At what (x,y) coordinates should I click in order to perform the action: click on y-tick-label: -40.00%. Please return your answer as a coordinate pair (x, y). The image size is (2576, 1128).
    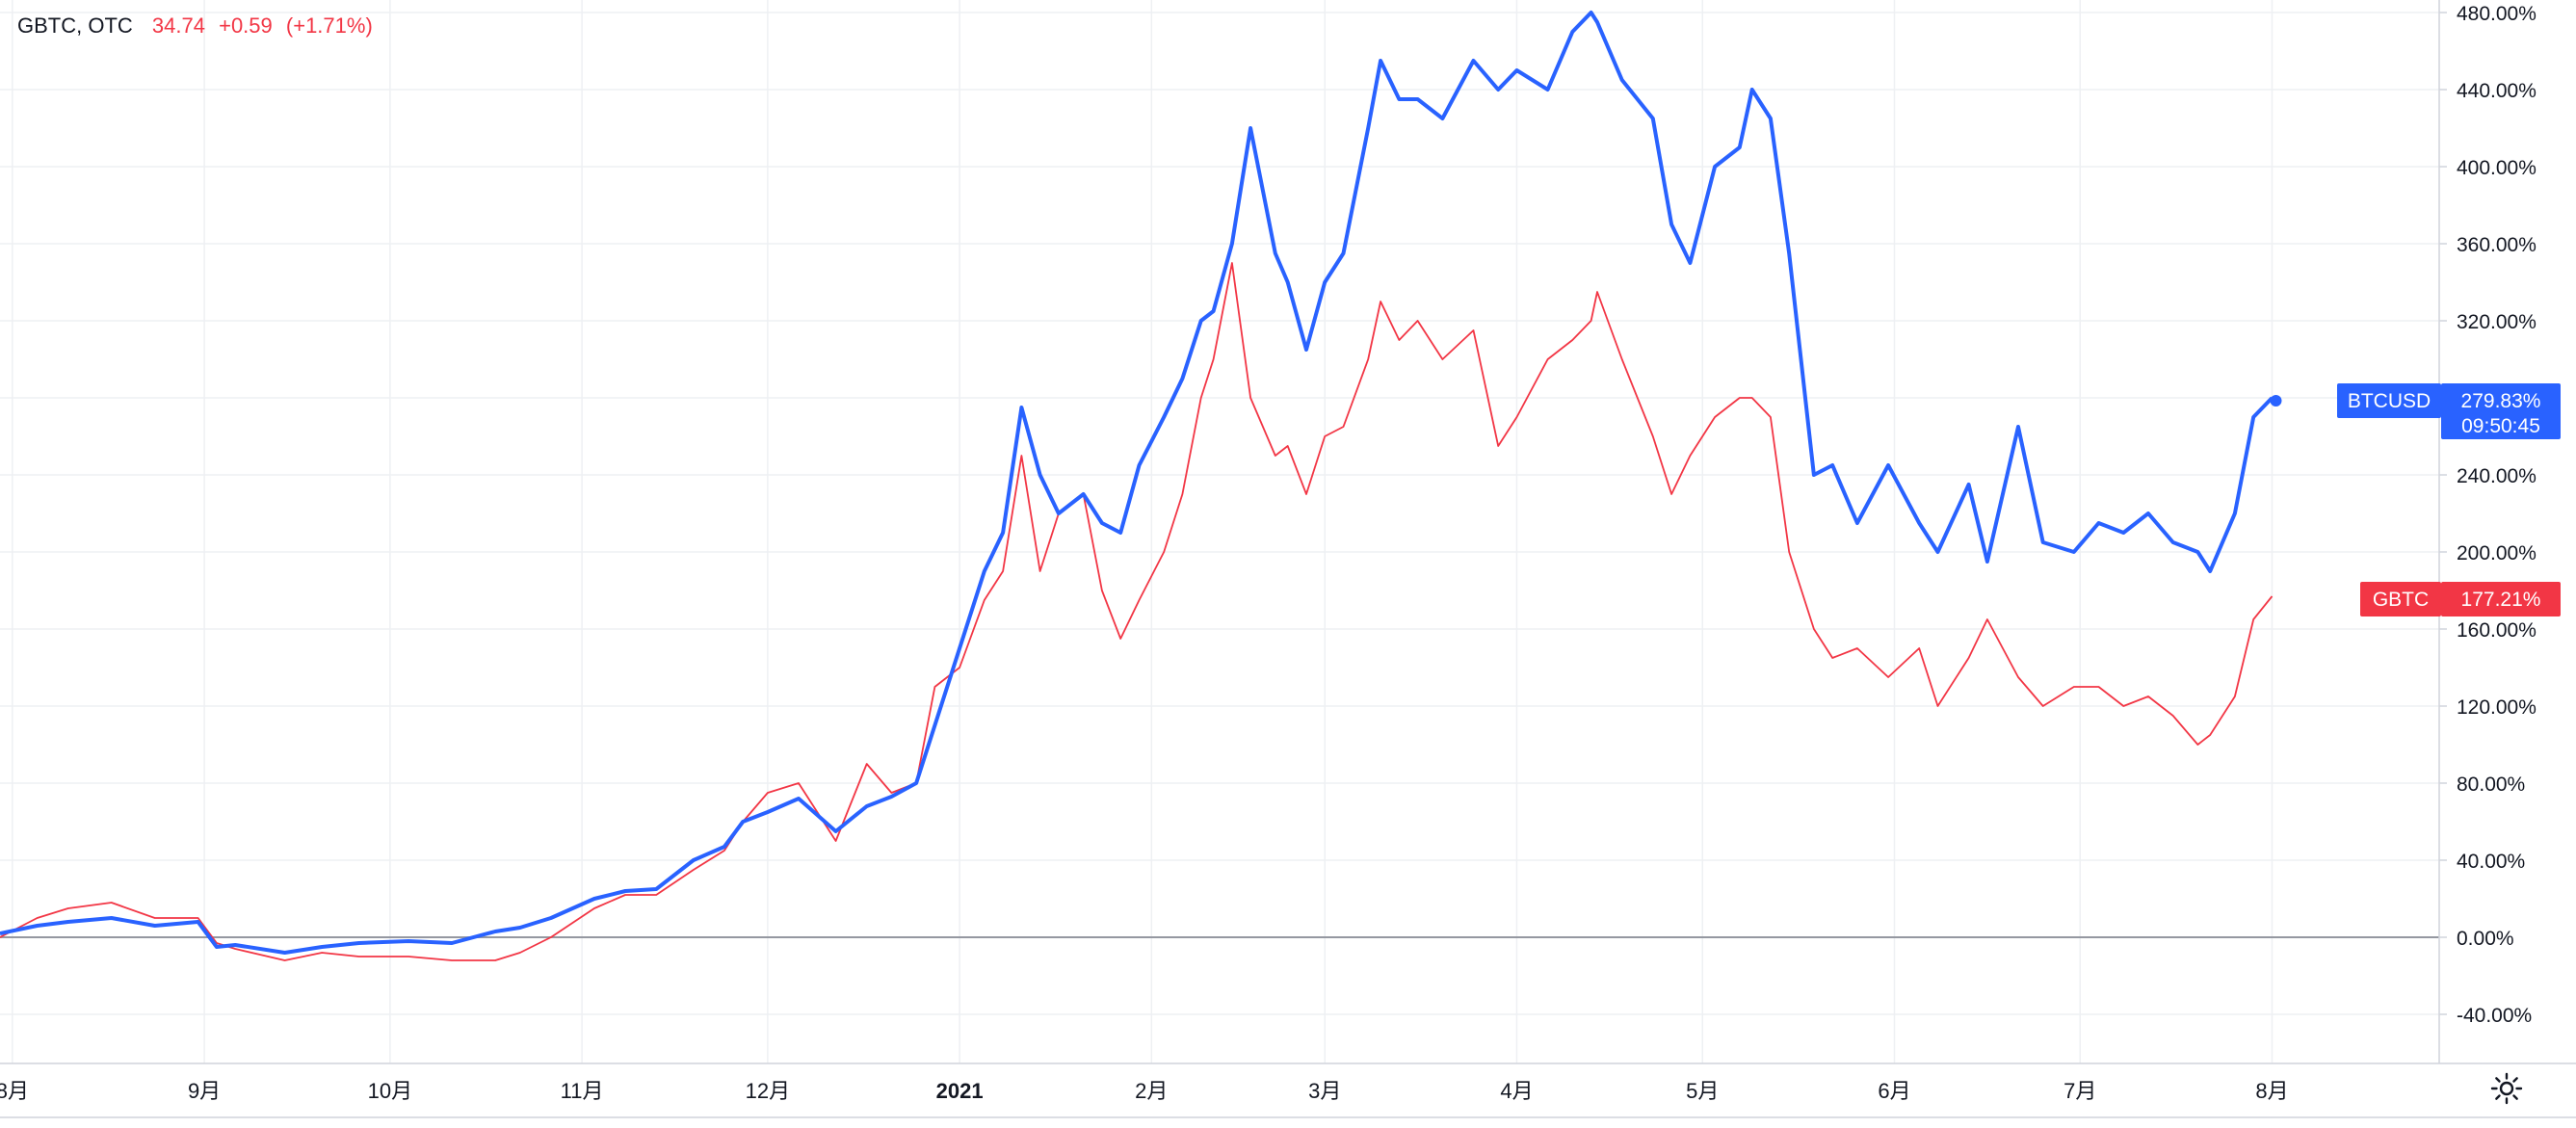
    Looking at the image, I should click on (2495, 1016).